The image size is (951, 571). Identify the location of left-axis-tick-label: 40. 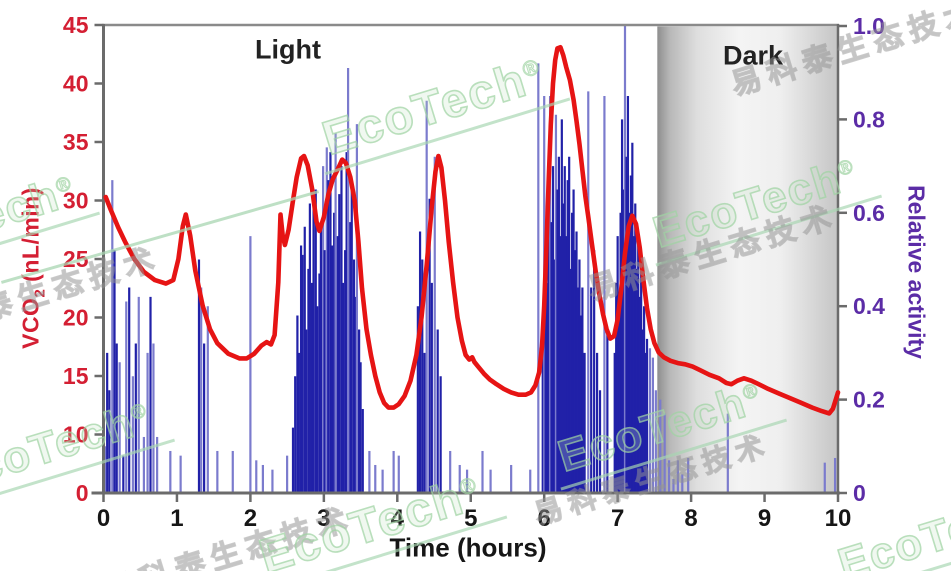
(76, 84).